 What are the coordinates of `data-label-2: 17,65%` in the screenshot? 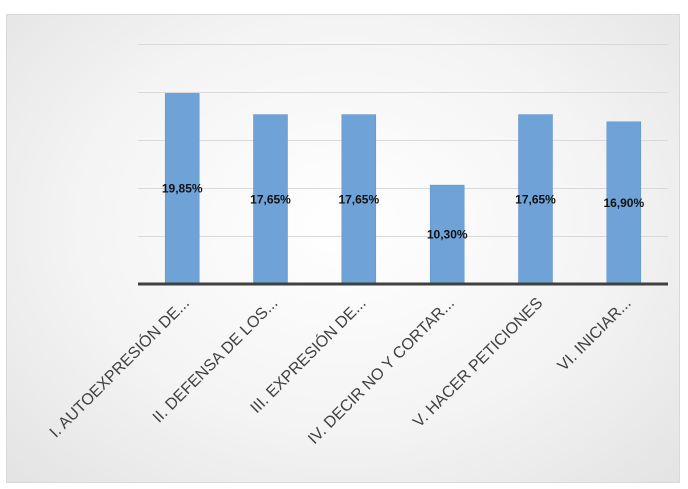 It's located at (270, 199).